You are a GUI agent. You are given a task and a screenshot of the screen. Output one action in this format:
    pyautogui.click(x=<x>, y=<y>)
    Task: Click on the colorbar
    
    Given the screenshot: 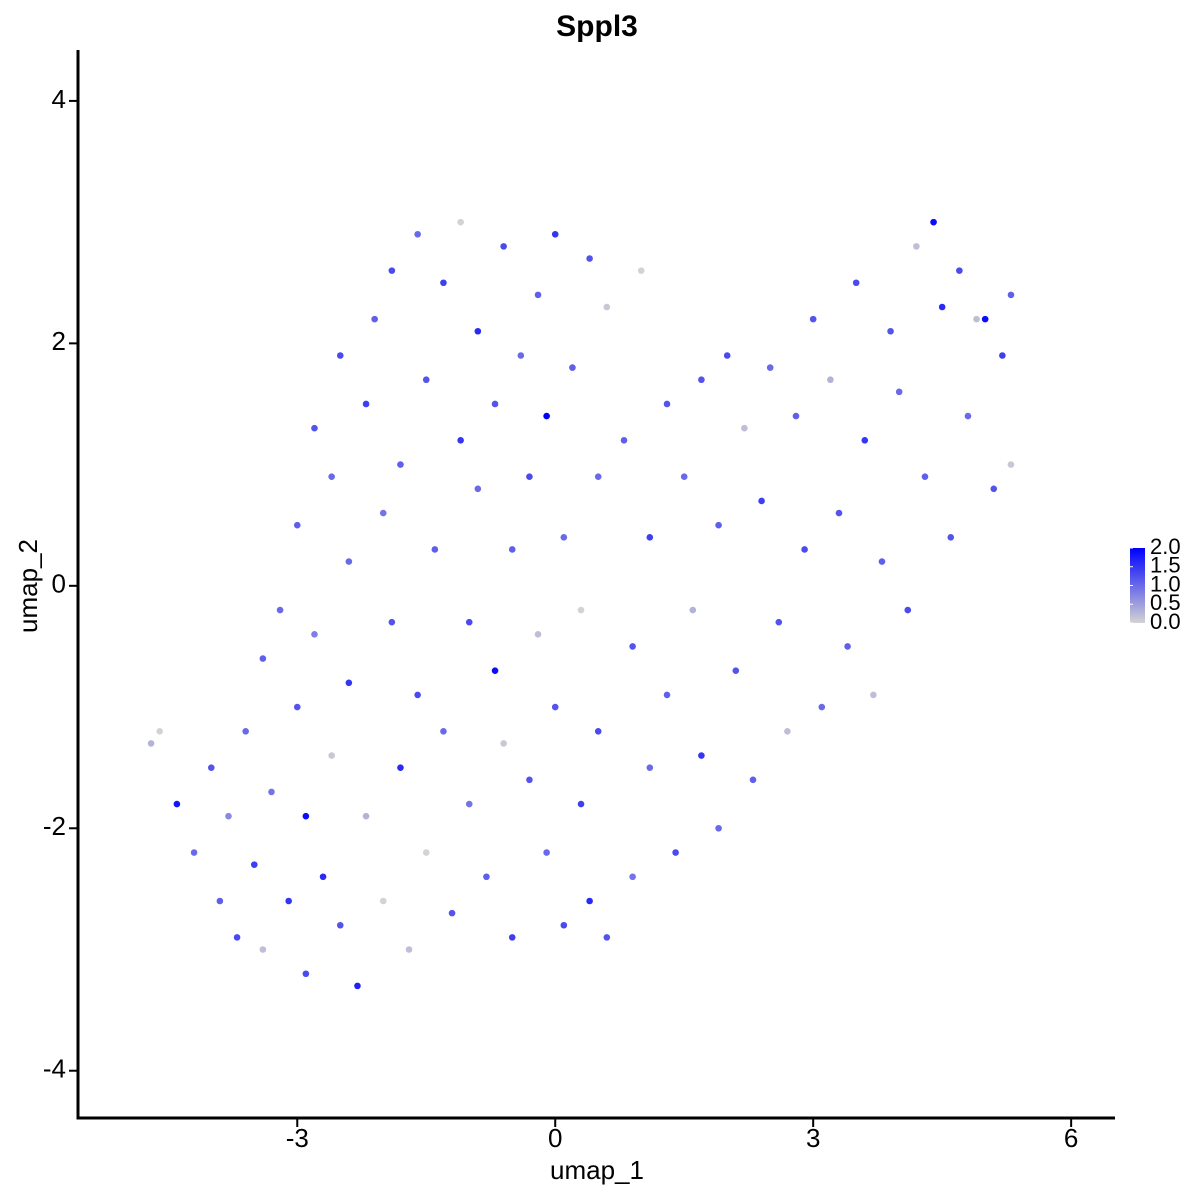 What is the action you would take?
    pyautogui.click(x=1137, y=585)
    